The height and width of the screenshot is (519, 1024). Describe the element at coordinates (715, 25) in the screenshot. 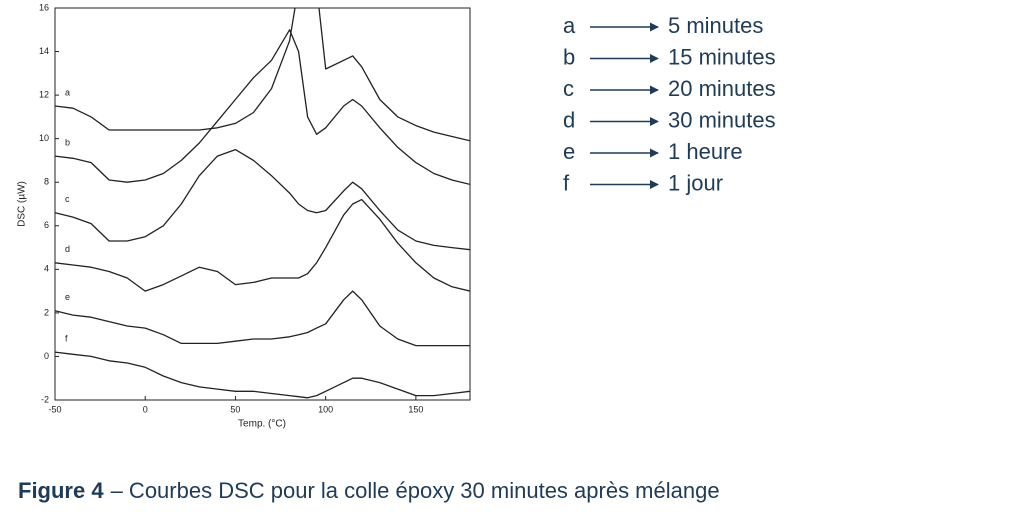

I see `legend-text: 5 minutes` at that location.